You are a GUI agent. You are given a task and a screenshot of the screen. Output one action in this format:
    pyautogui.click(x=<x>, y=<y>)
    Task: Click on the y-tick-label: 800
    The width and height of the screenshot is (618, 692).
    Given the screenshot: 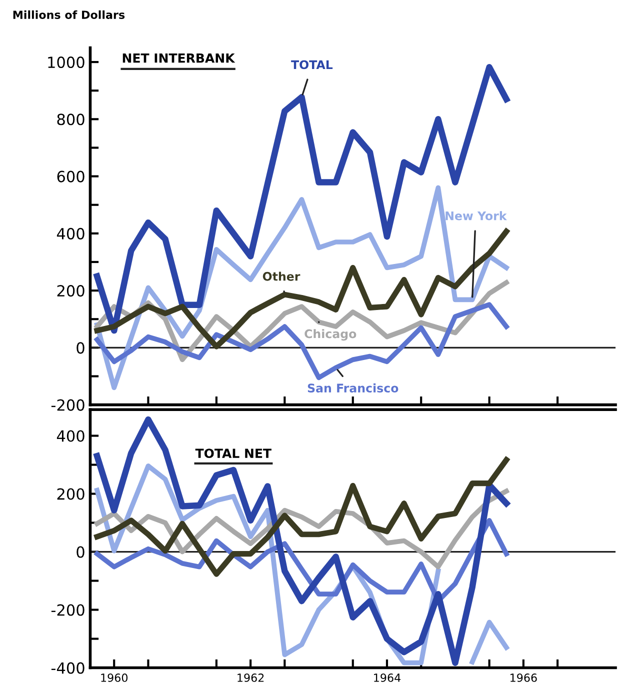 What is the action you would take?
    pyautogui.click(x=70, y=120)
    